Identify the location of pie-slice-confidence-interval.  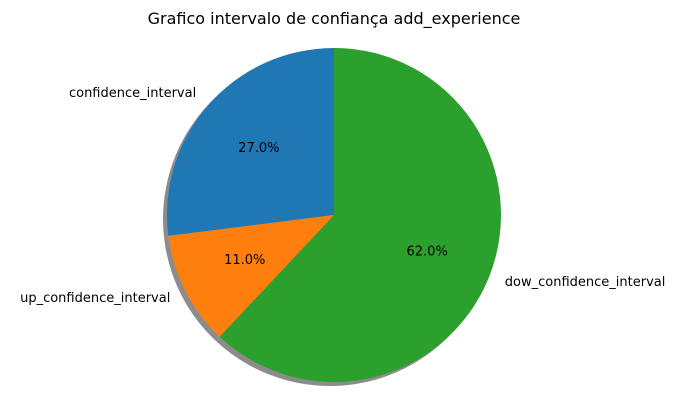
(250, 142).